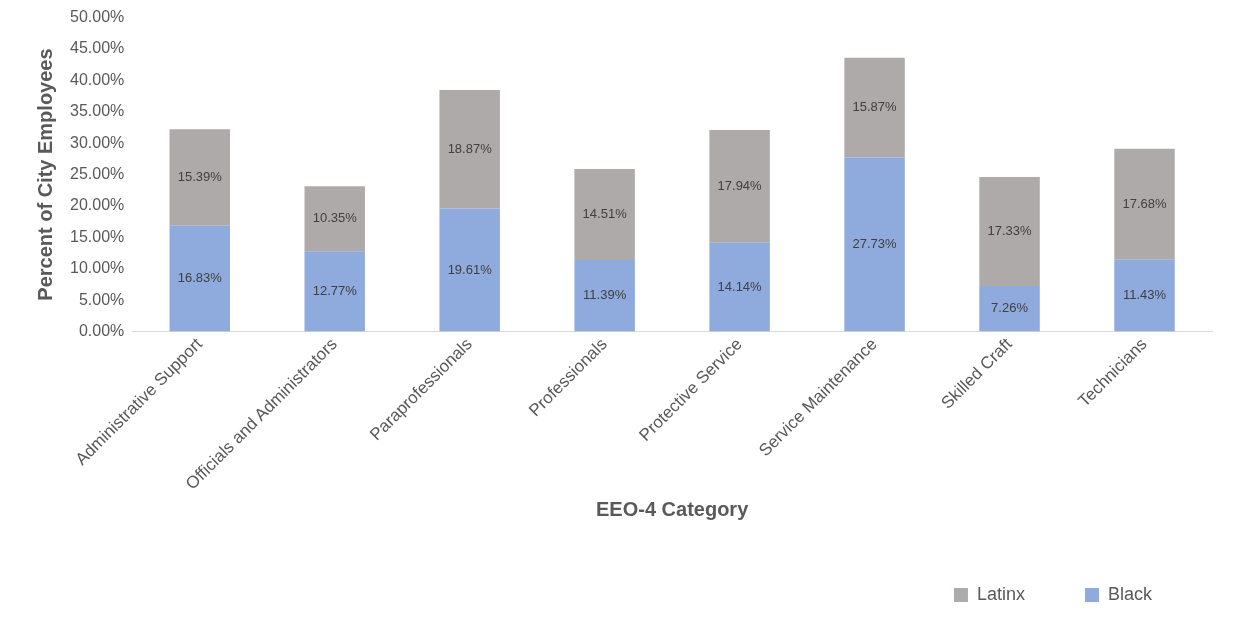  I want to click on data-label: 16.83%, so click(200, 278).